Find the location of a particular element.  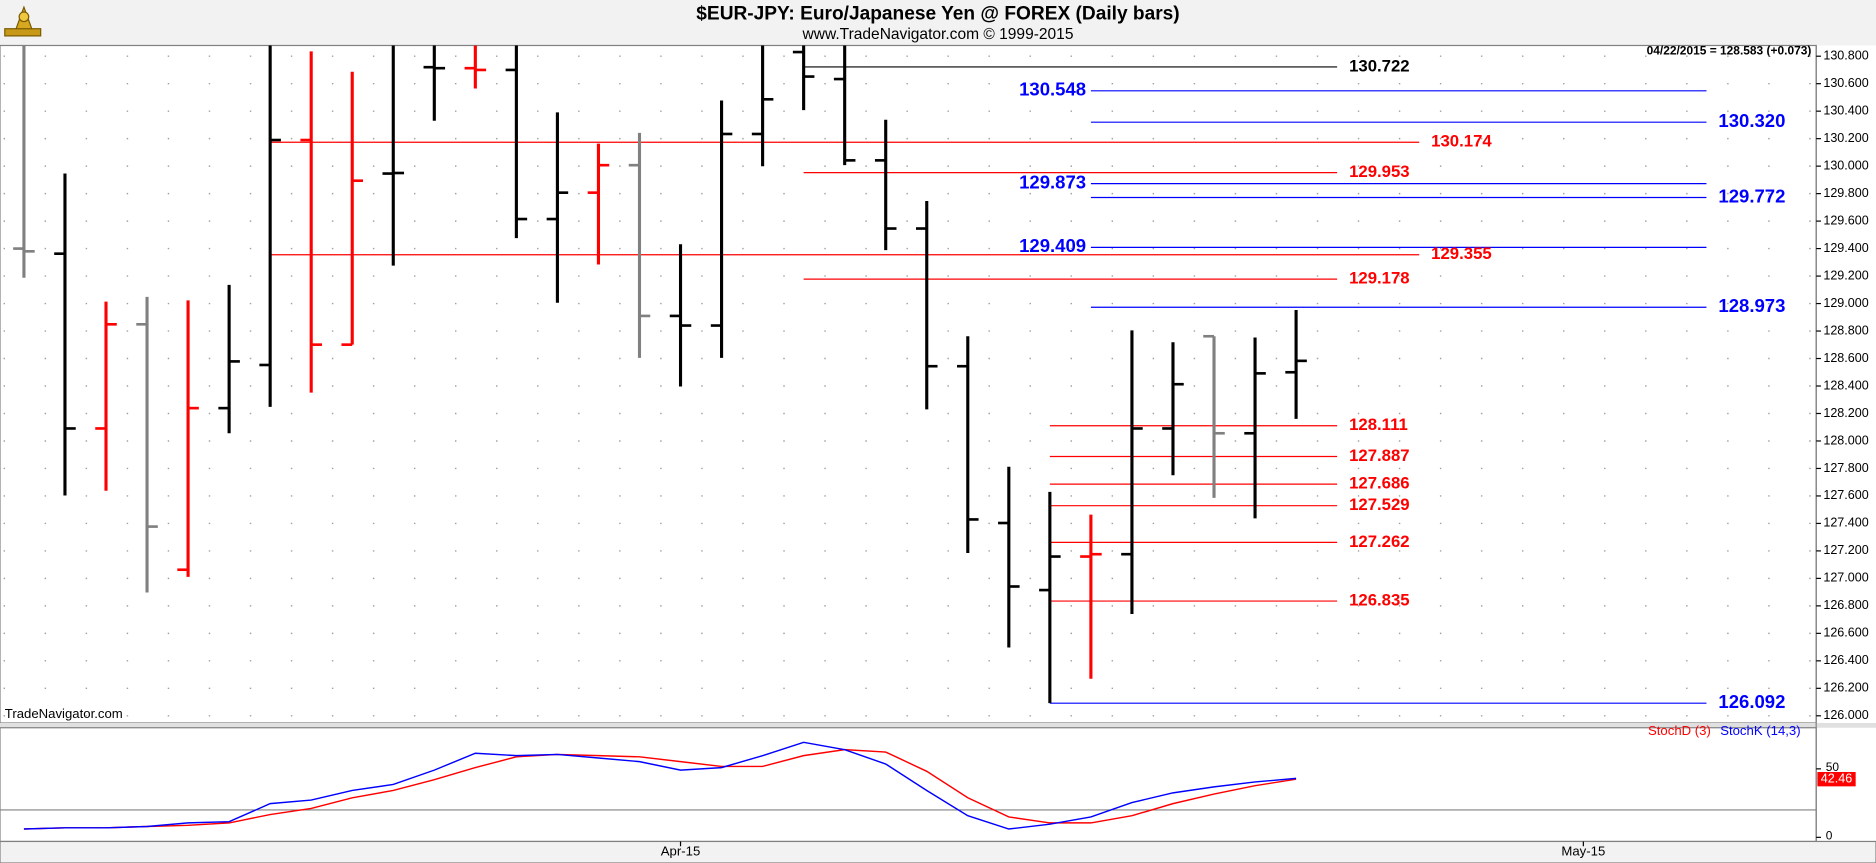

y-tick-label: 128.200 is located at coordinates (1845, 413).